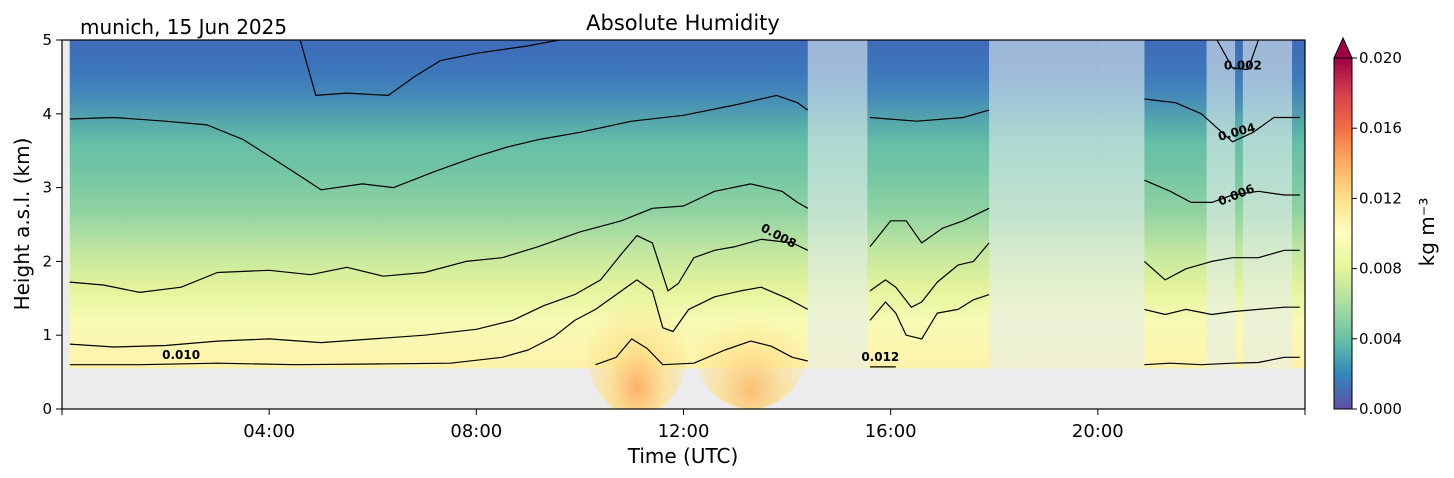 This screenshot has height=478, width=1454. What do you see at coordinates (47, 335) in the screenshot?
I see `y-tick-label: 1` at bounding box center [47, 335].